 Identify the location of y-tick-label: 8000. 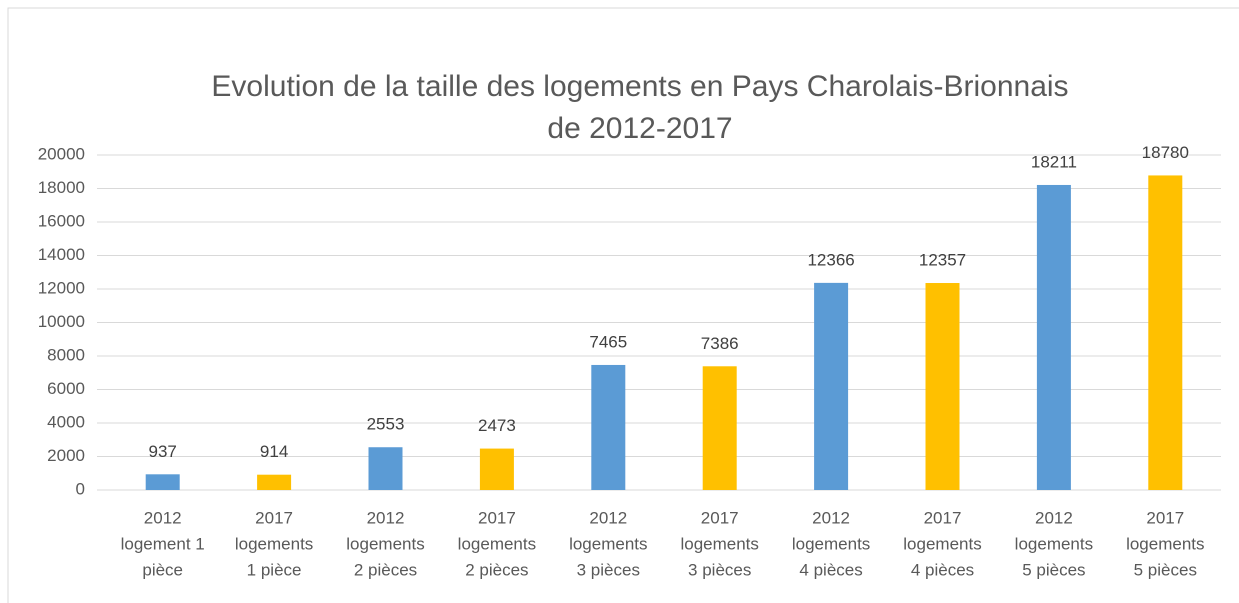
(66, 354).